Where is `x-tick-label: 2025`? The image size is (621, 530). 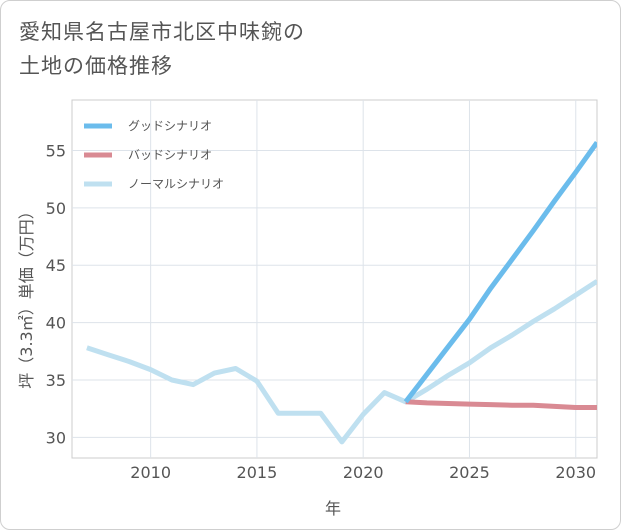 x-tick-label: 2025 is located at coordinates (469, 472).